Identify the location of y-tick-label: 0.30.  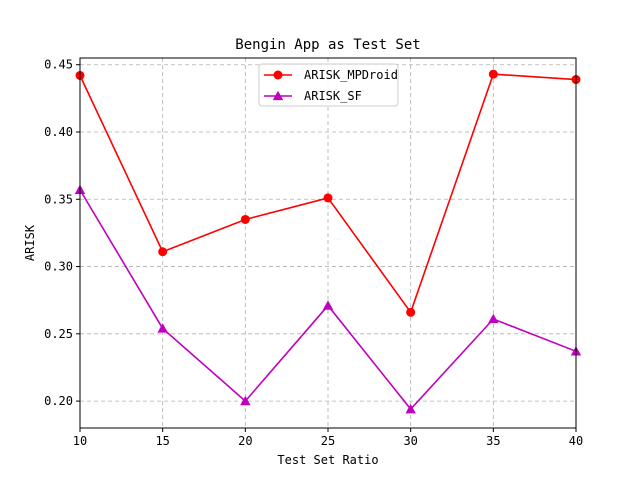
(58, 267).